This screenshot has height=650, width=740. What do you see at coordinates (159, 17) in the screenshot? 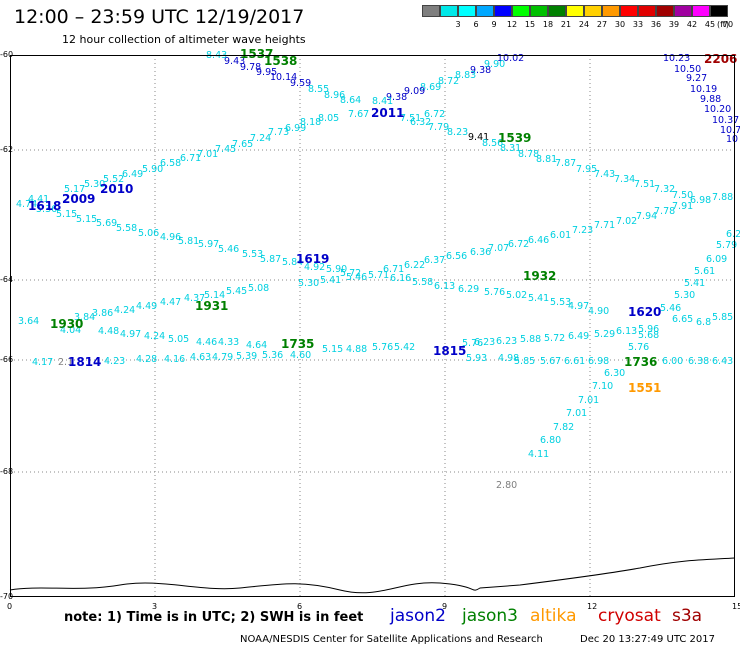
I see `page-title: 12:00 – 23:59 UTC 12/19/2017` at bounding box center [159, 17].